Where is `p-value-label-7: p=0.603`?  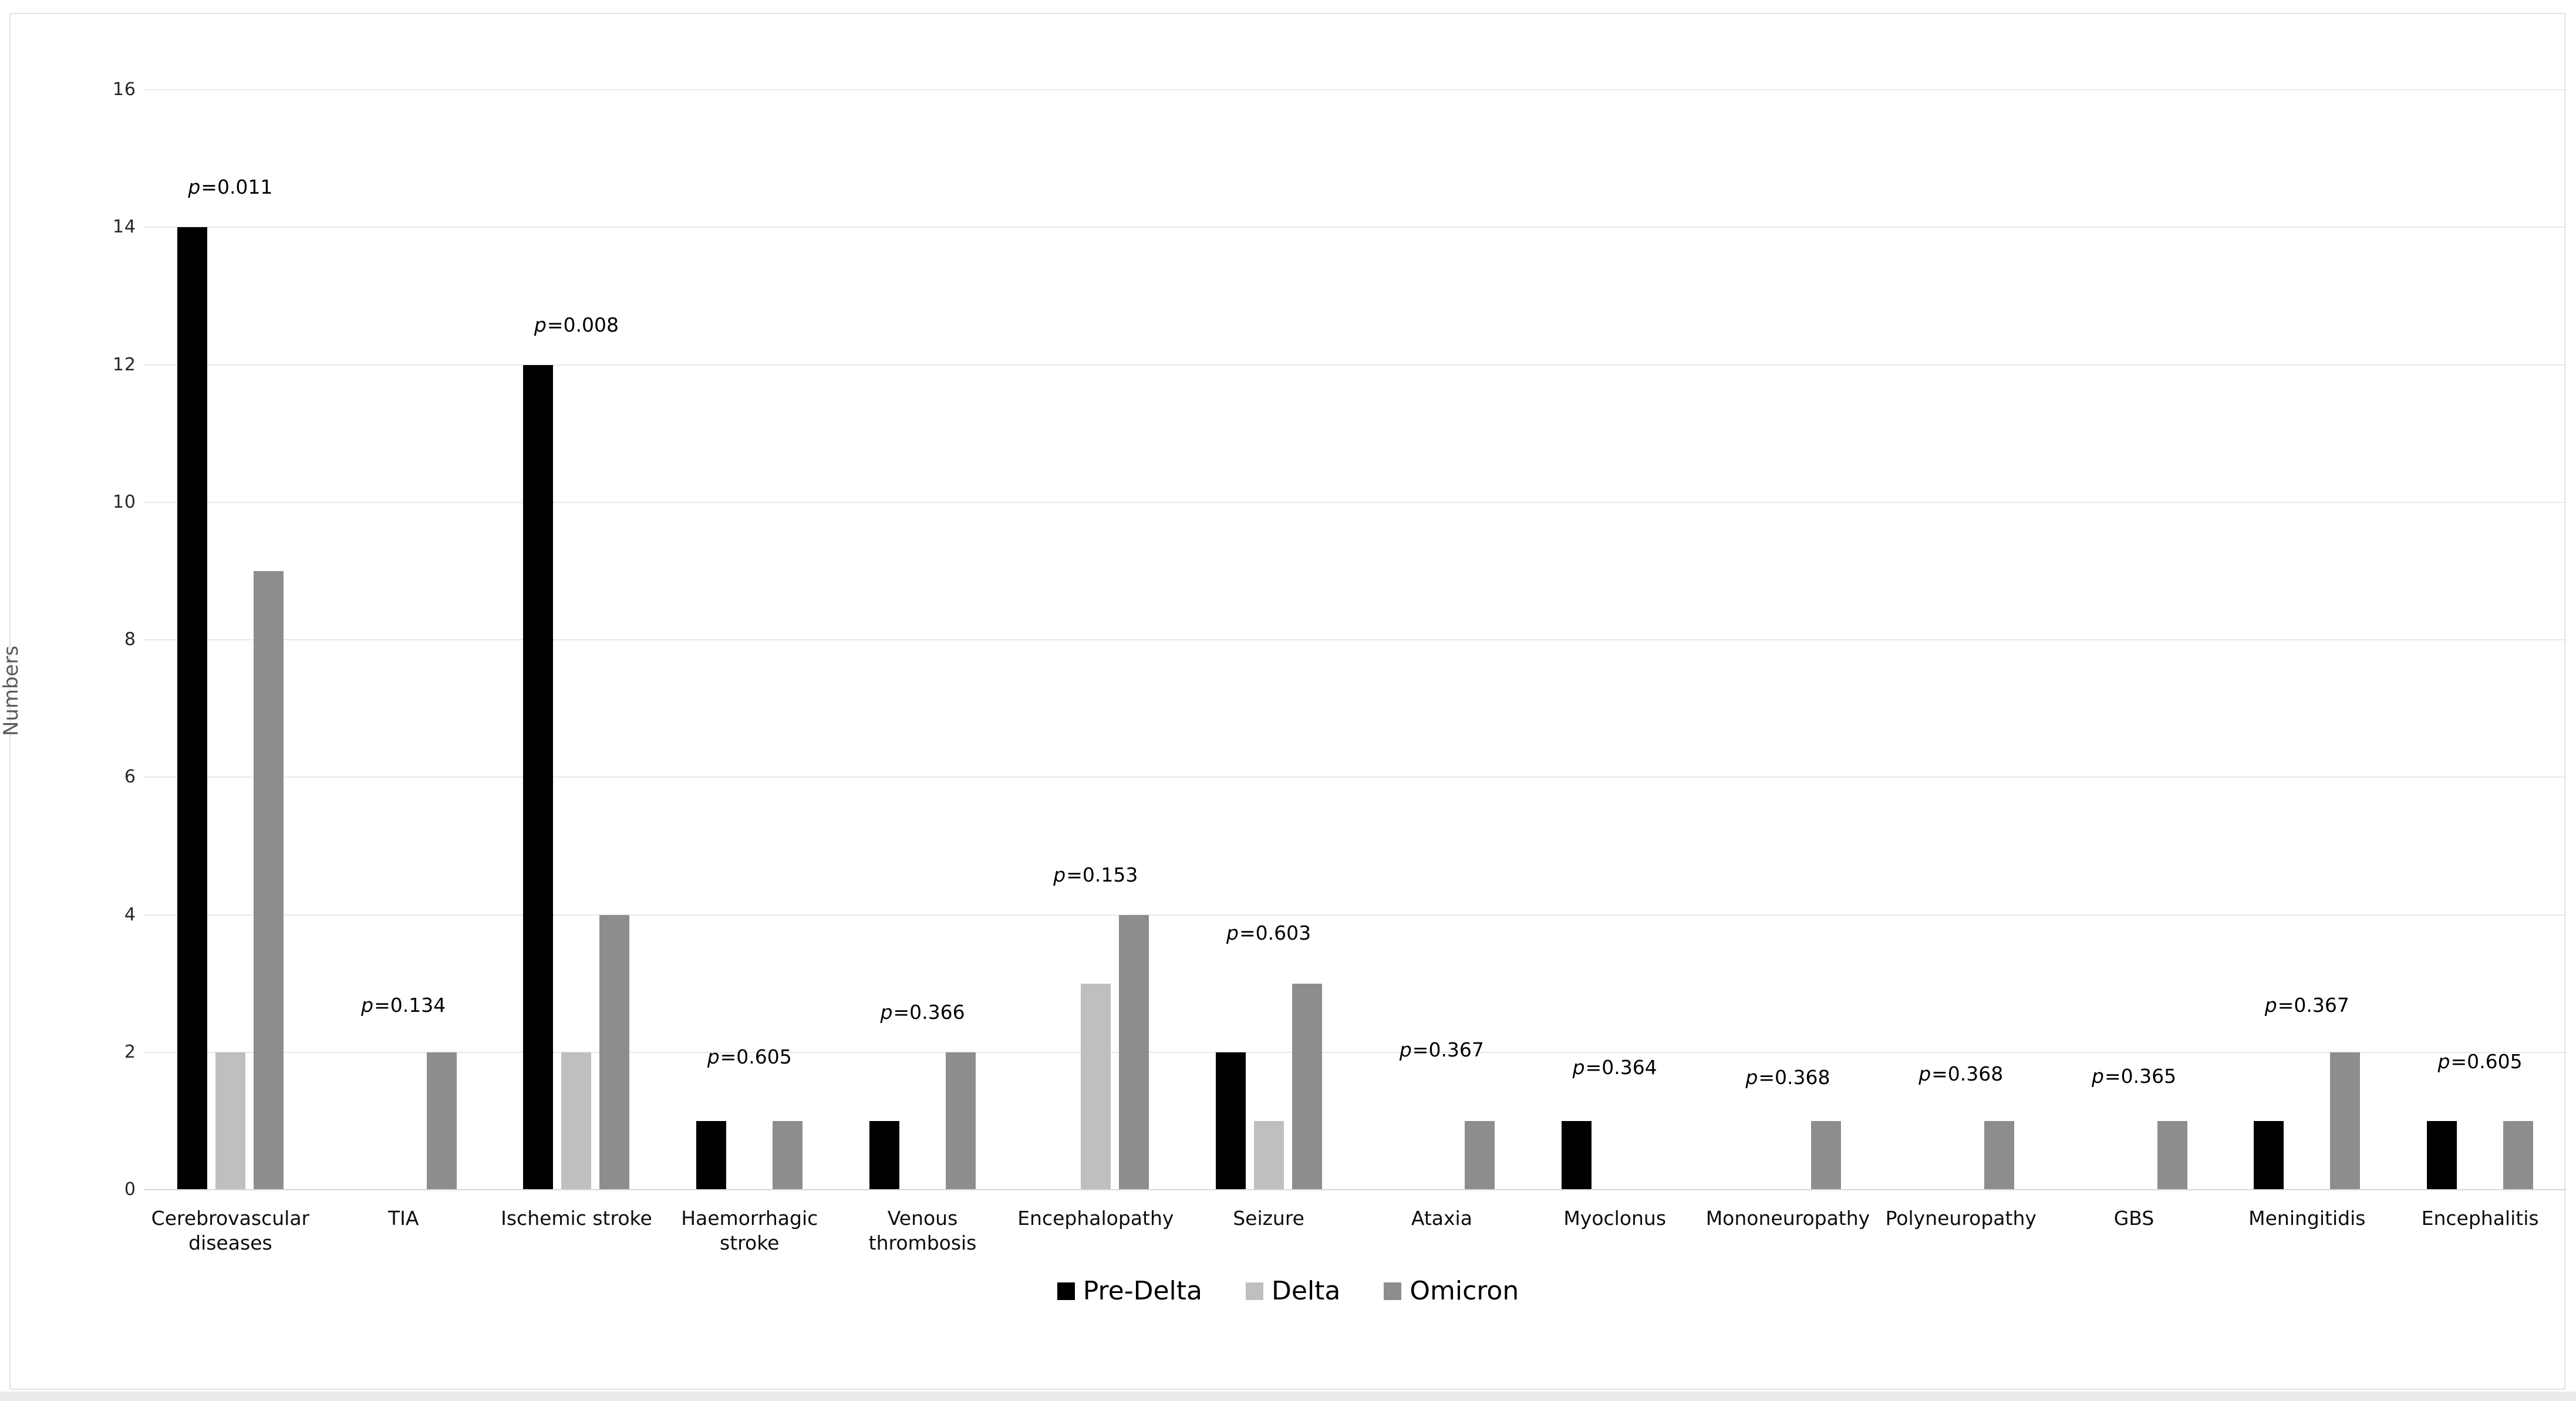
p-value-label-7: p=0.603 is located at coordinates (1268, 933).